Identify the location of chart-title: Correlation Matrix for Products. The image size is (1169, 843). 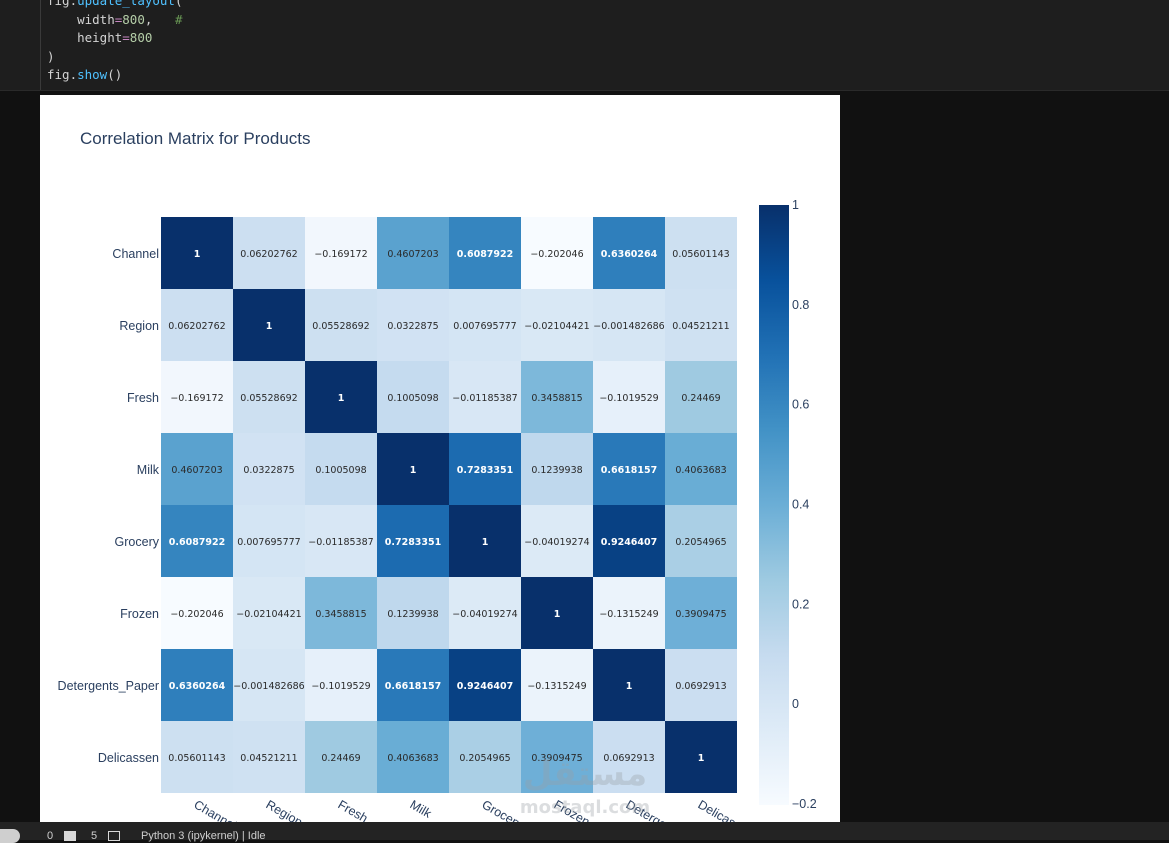
(195, 138).